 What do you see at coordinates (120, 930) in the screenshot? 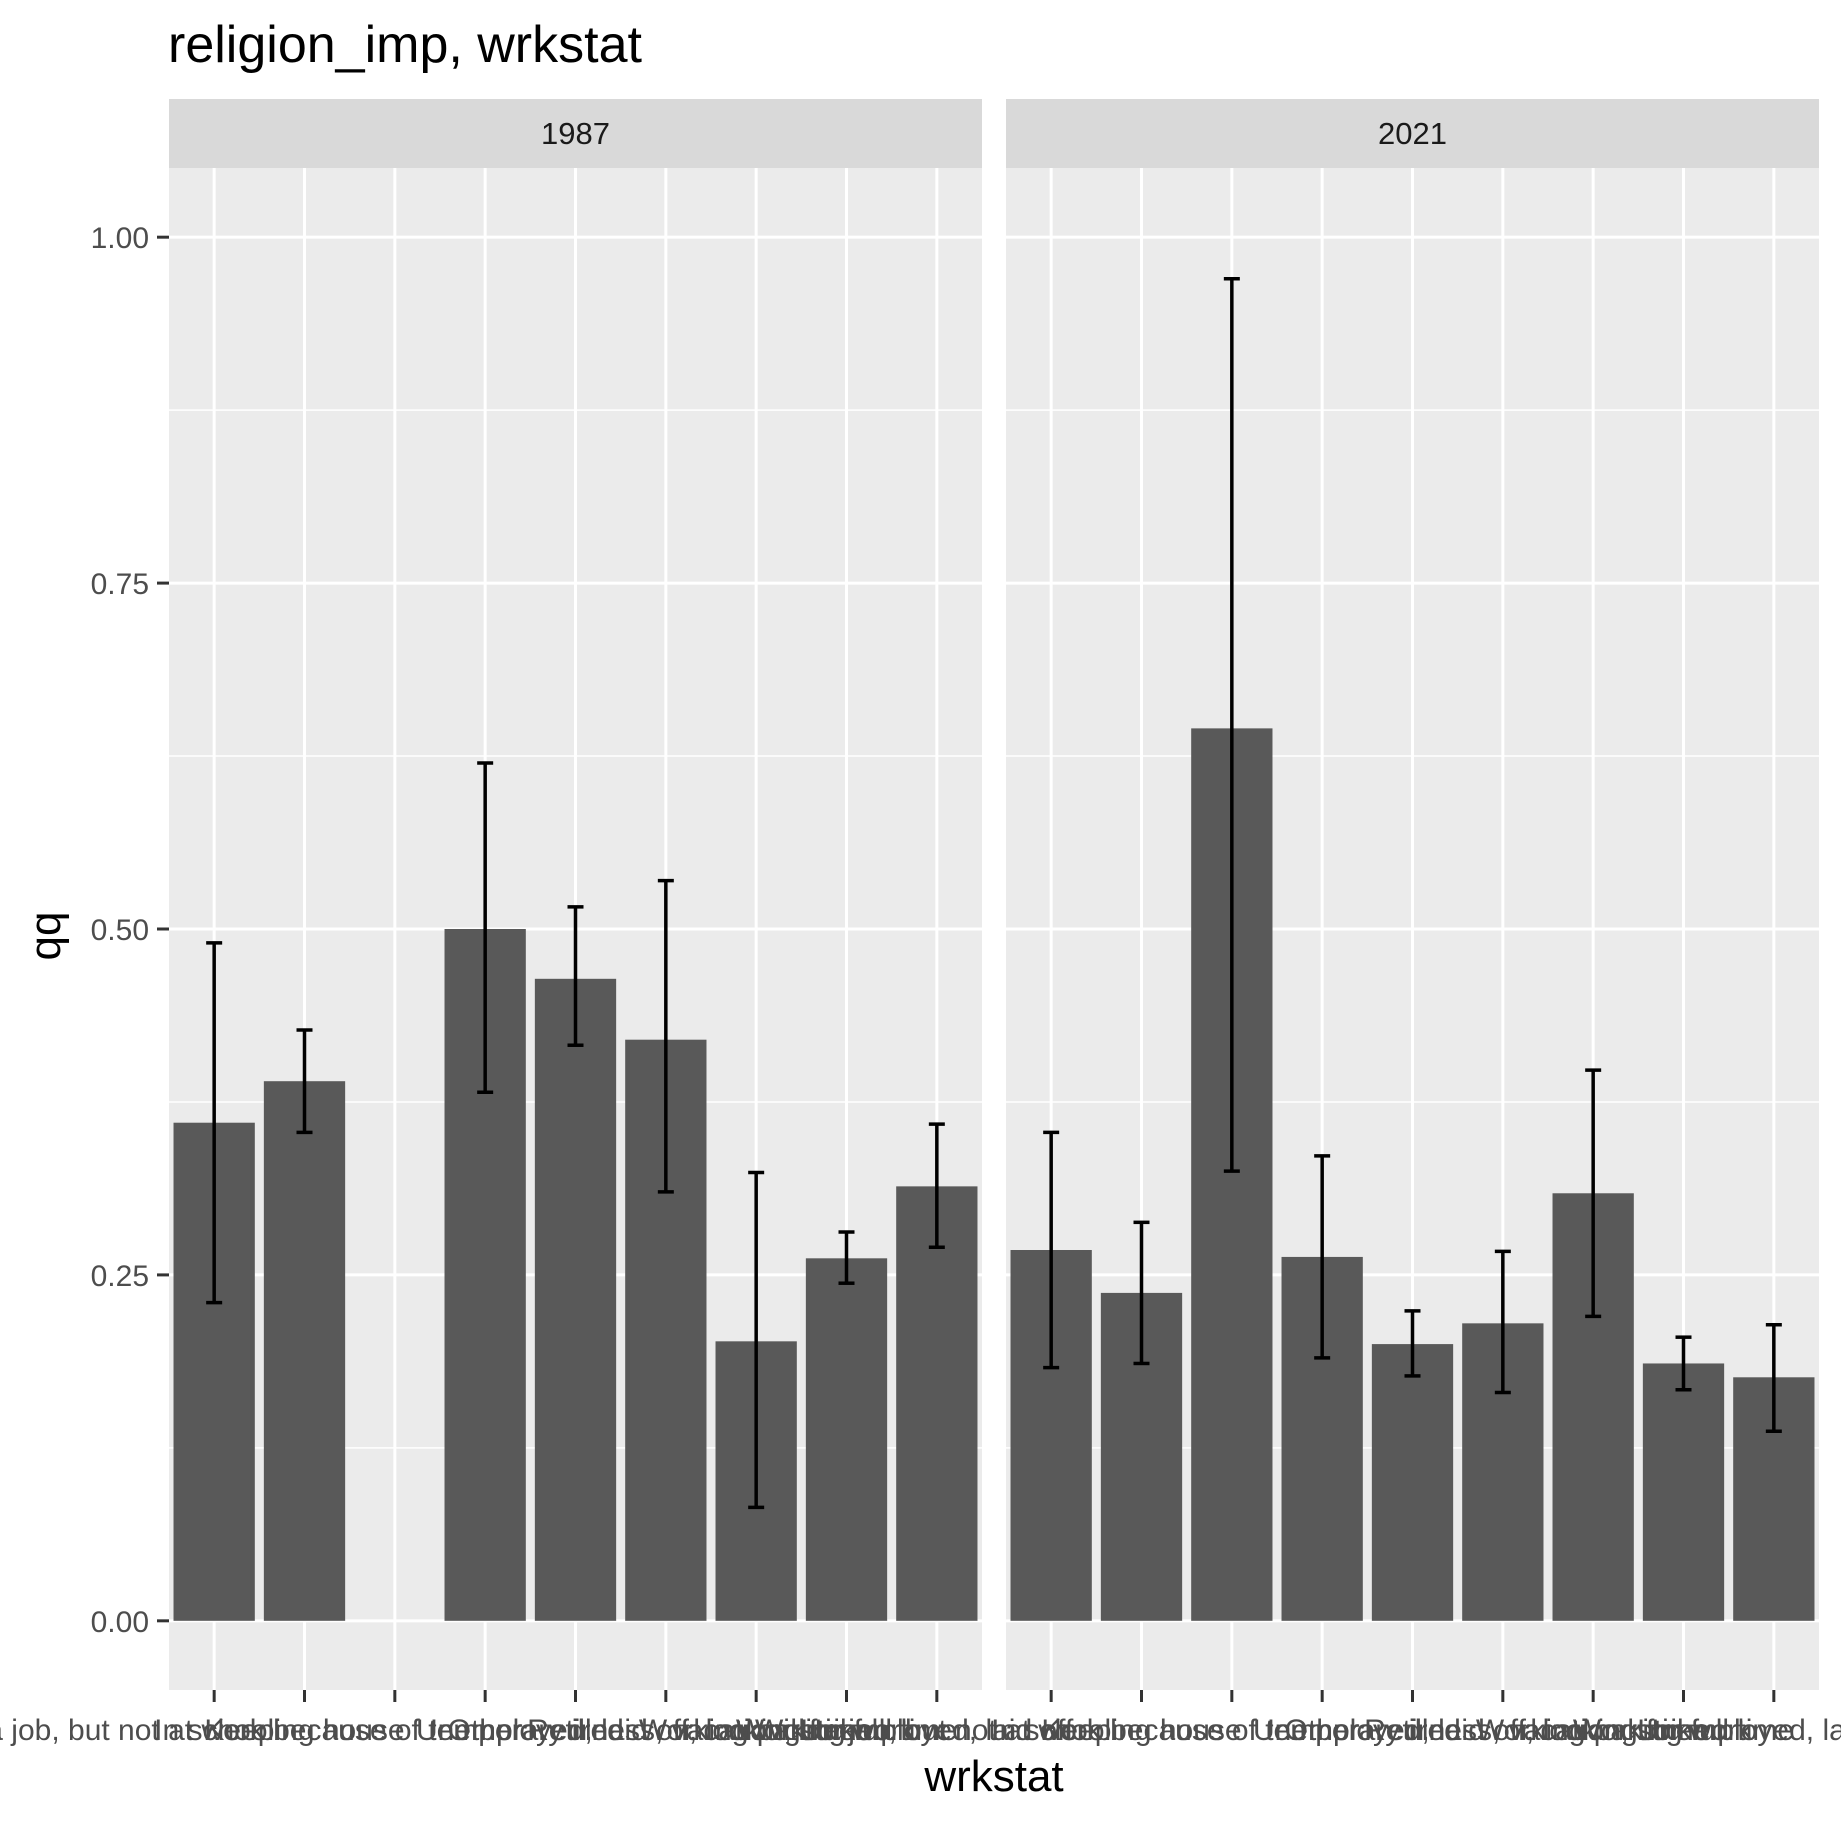
I see `y-tick-label: 0.50` at bounding box center [120, 930].